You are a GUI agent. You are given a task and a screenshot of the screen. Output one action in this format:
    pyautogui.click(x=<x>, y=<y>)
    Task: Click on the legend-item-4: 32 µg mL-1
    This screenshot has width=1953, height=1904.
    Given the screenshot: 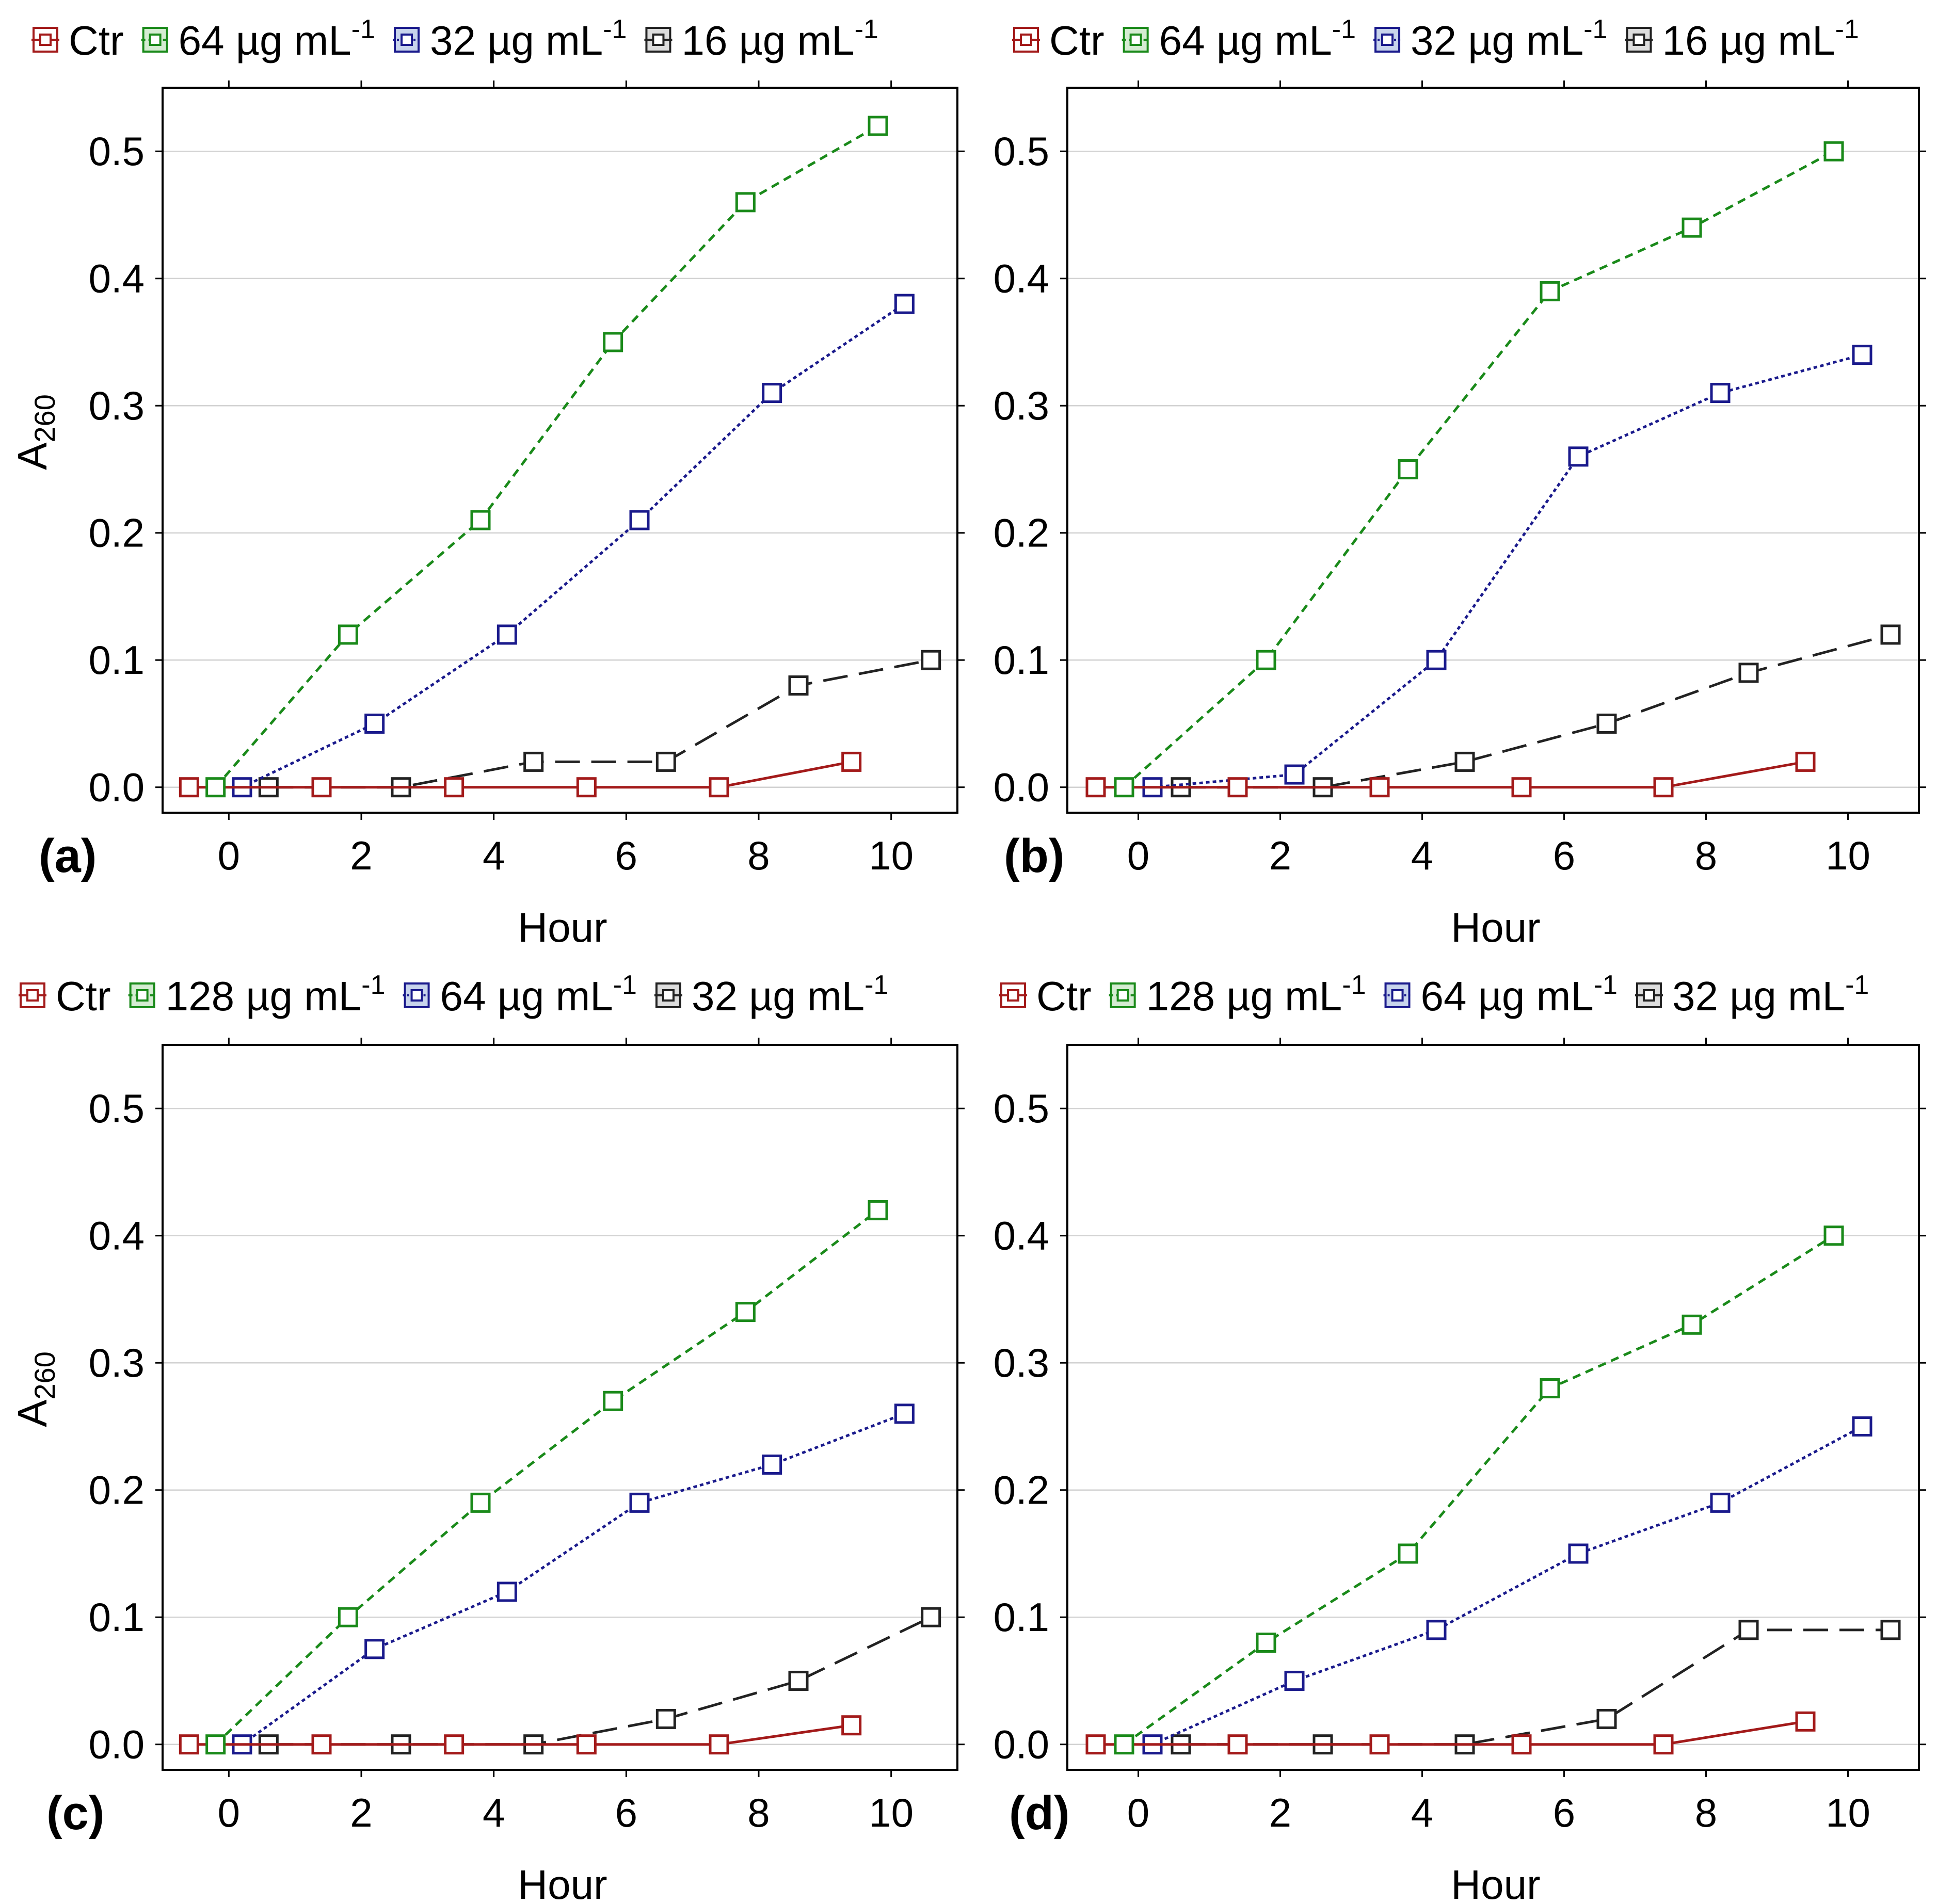 What is the action you would take?
    pyautogui.click(x=771, y=994)
    